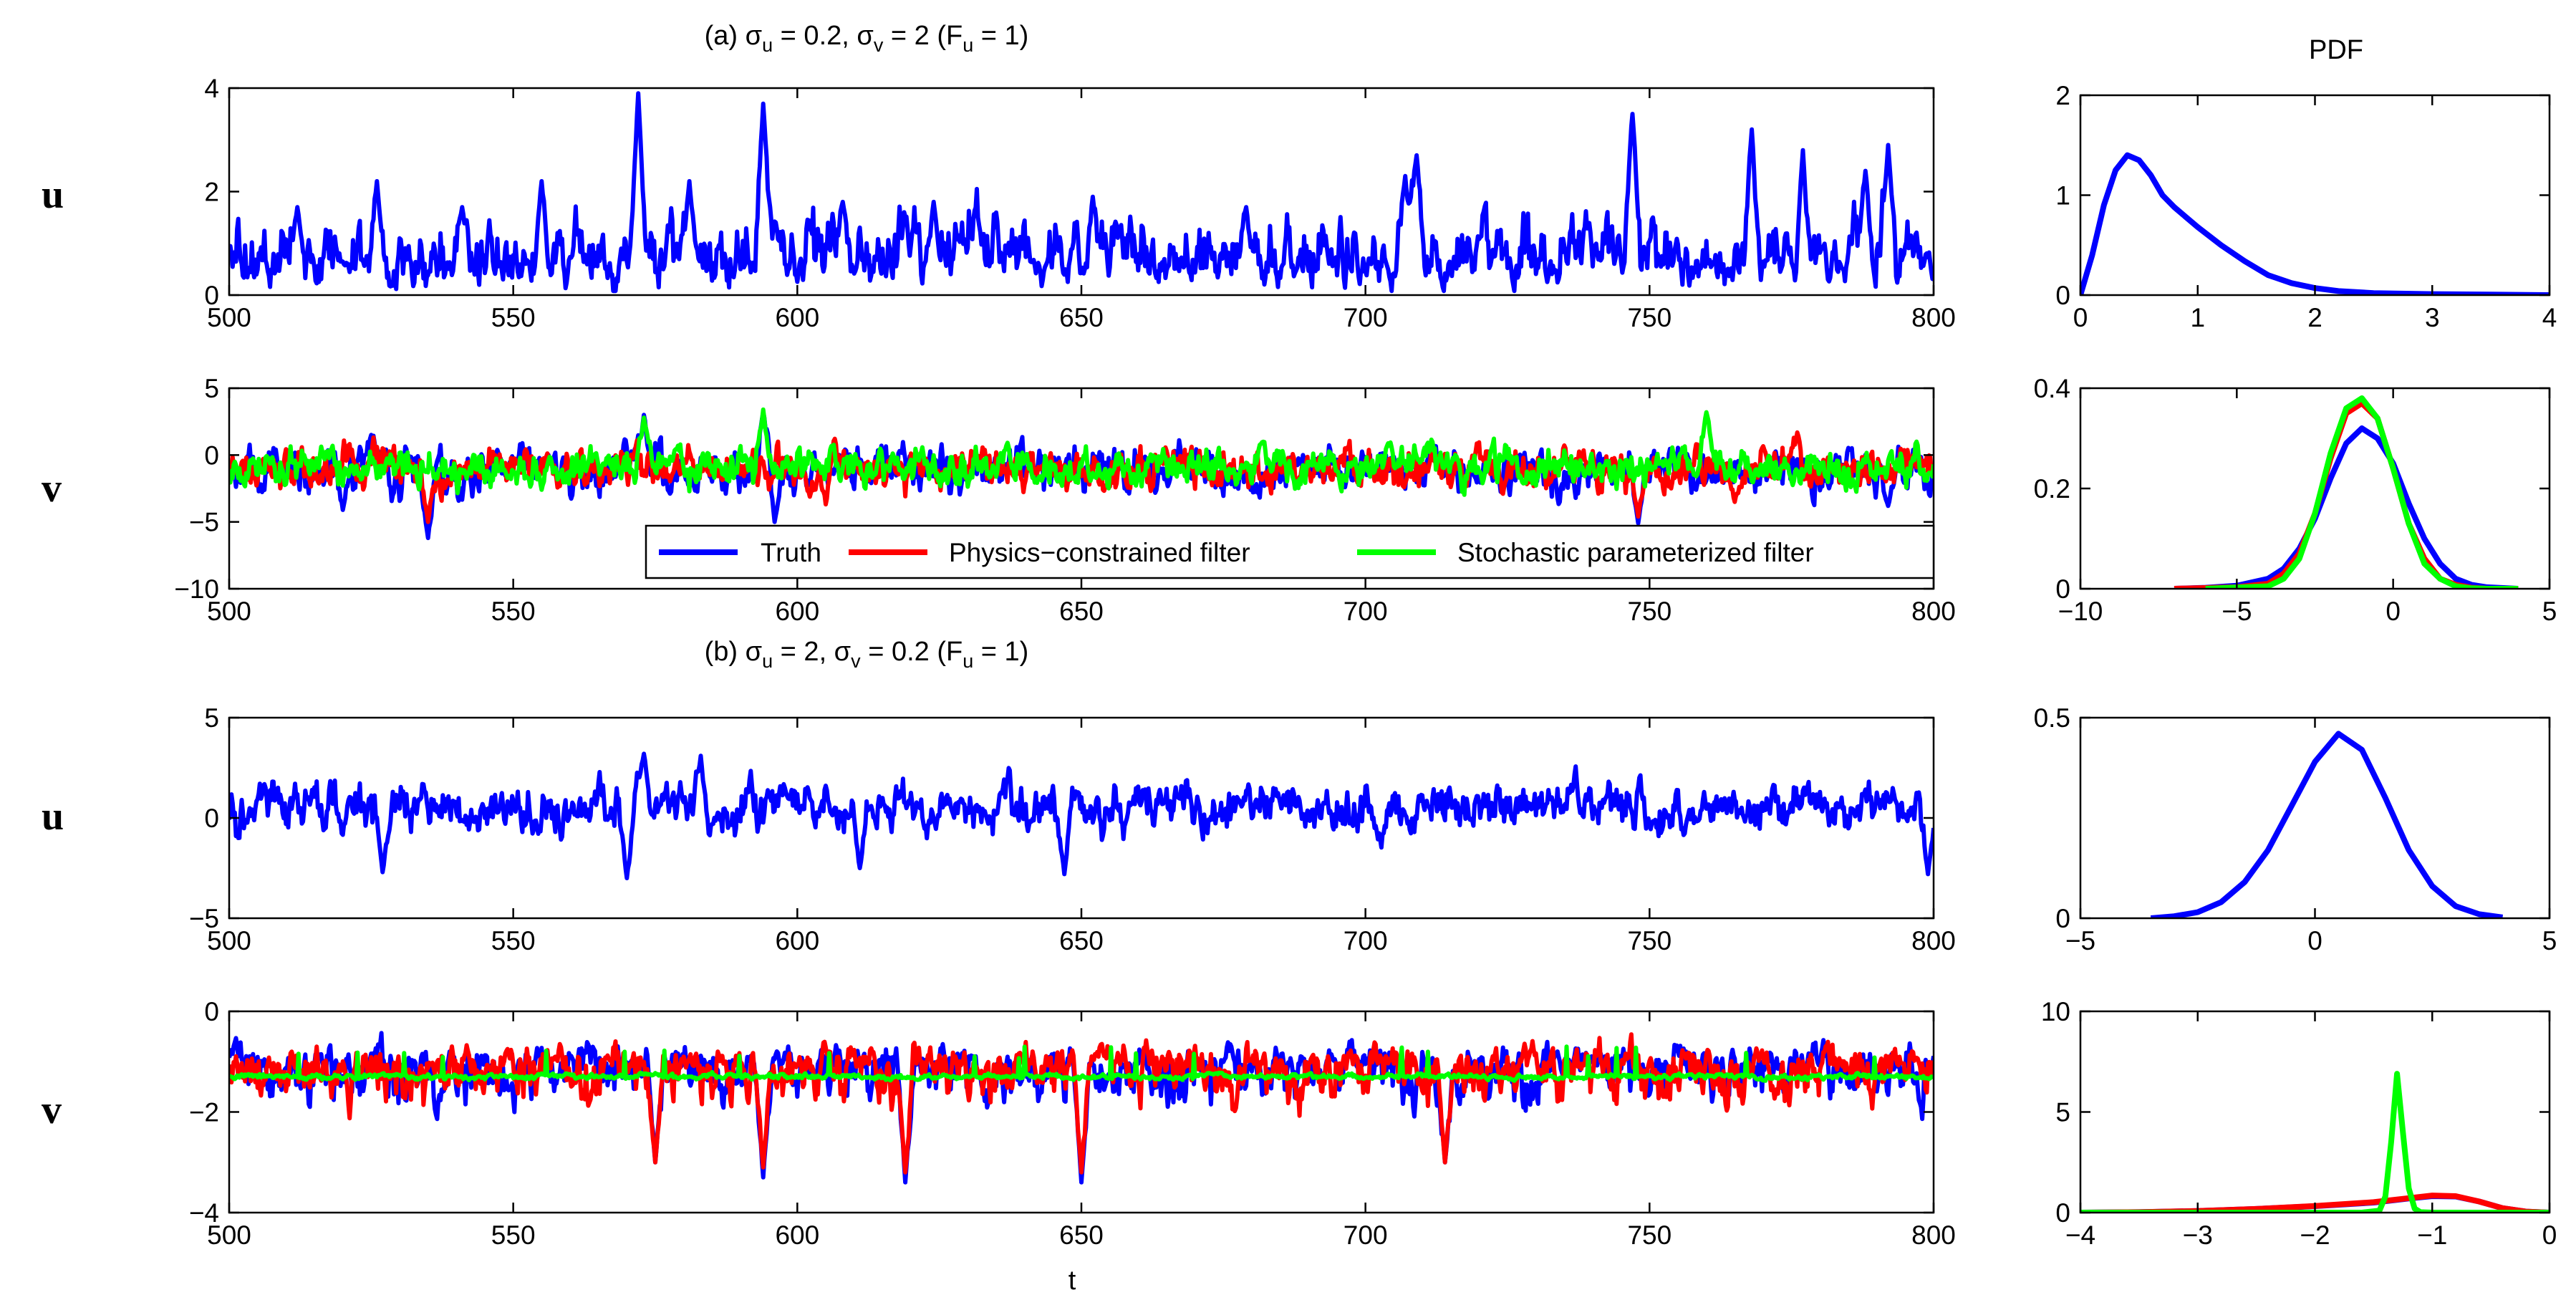 This screenshot has width=2576, height=1305. I want to click on row-label-b-u: u, so click(53, 816).